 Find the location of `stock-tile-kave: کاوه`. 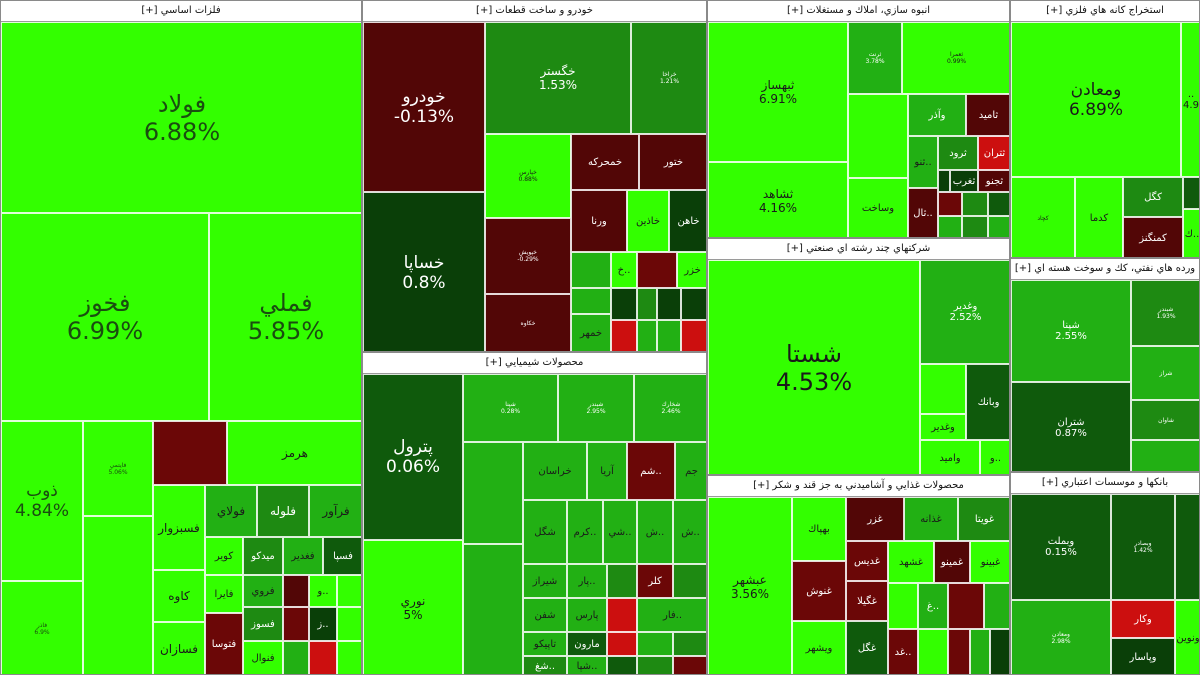

stock-tile-kave: کاوه is located at coordinates (179, 596).